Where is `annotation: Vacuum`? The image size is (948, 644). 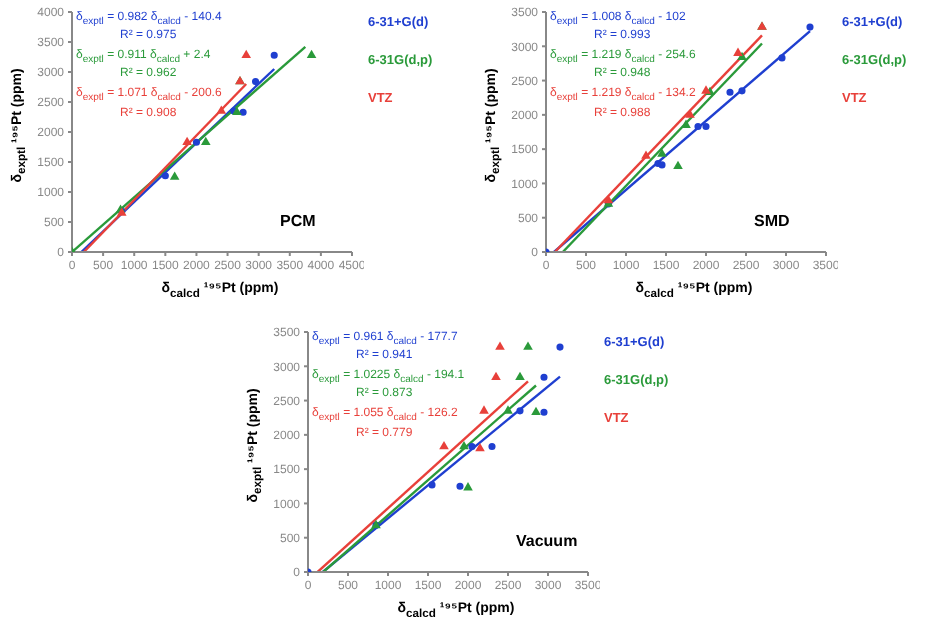 annotation: Vacuum is located at coordinates (547, 541).